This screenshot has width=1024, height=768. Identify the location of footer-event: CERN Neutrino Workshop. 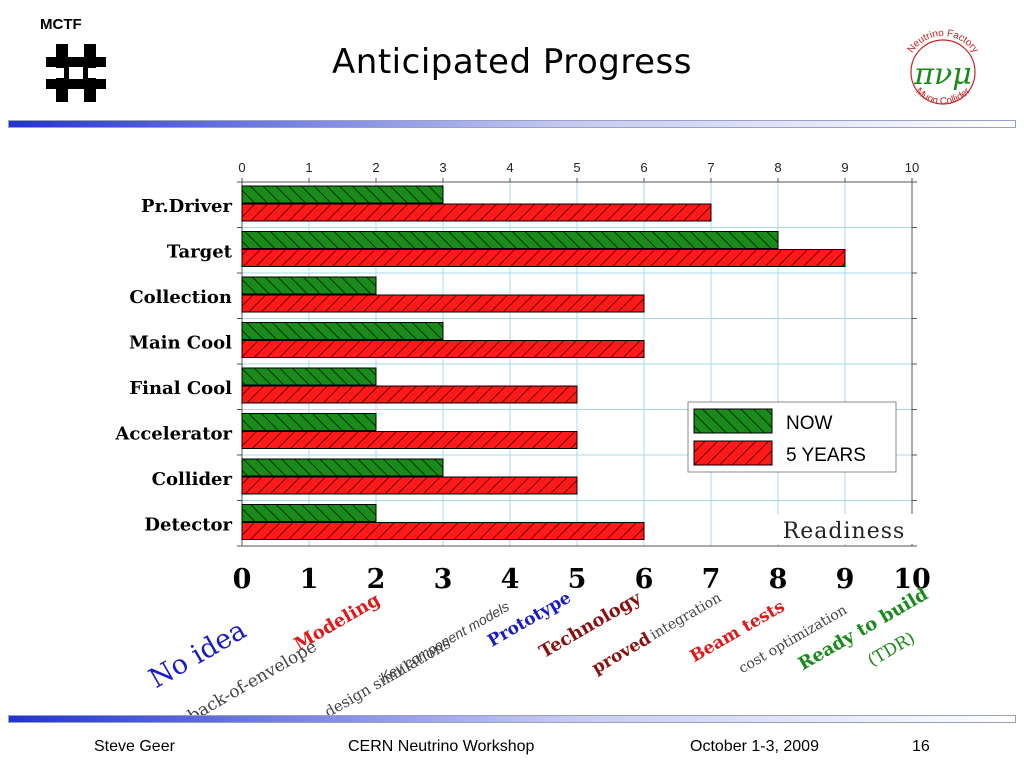
(441, 746).